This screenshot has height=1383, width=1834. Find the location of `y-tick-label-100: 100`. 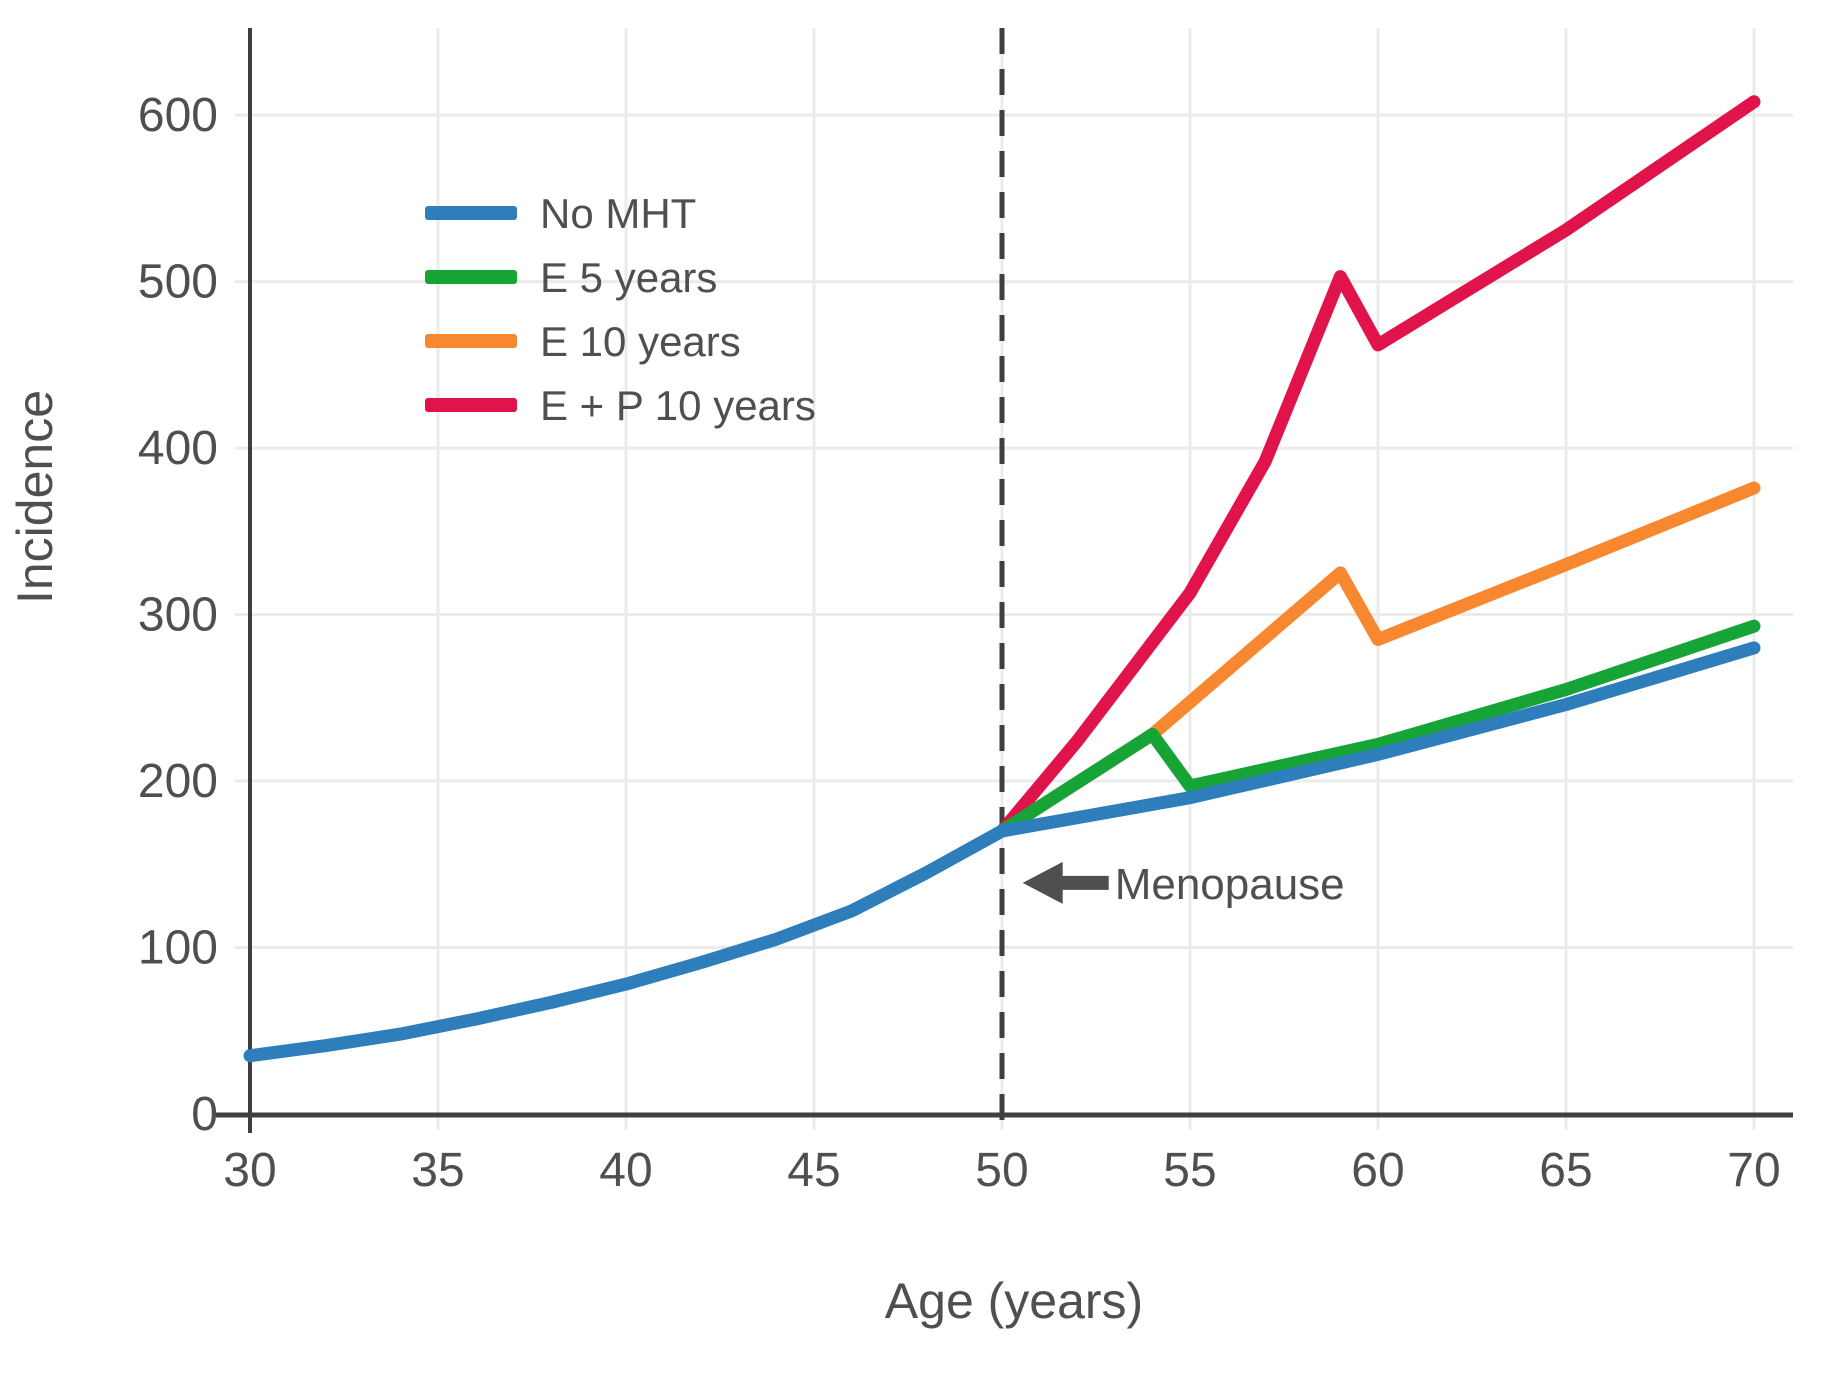

y-tick-label-100: 100 is located at coordinates (178, 948).